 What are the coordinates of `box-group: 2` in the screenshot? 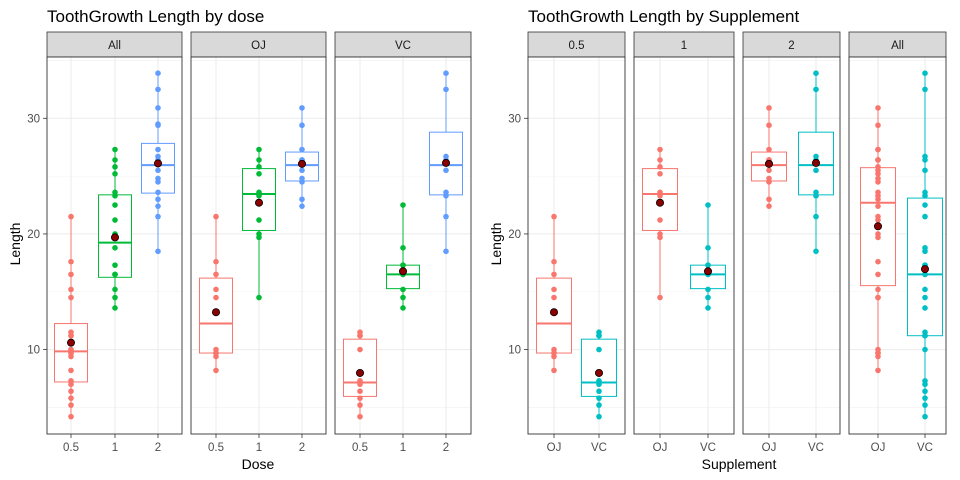 It's located at (446, 262).